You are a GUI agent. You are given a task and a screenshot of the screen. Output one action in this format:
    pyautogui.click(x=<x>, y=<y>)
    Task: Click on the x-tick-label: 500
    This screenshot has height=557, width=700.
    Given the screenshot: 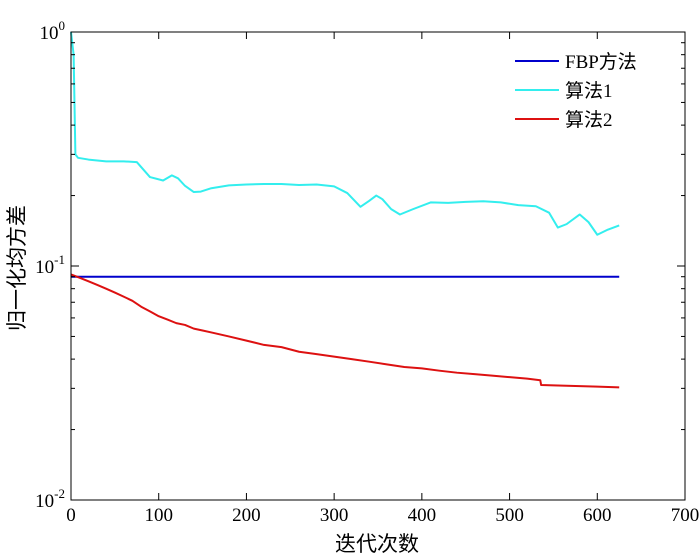 What is the action you would take?
    pyautogui.click(x=509, y=515)
    